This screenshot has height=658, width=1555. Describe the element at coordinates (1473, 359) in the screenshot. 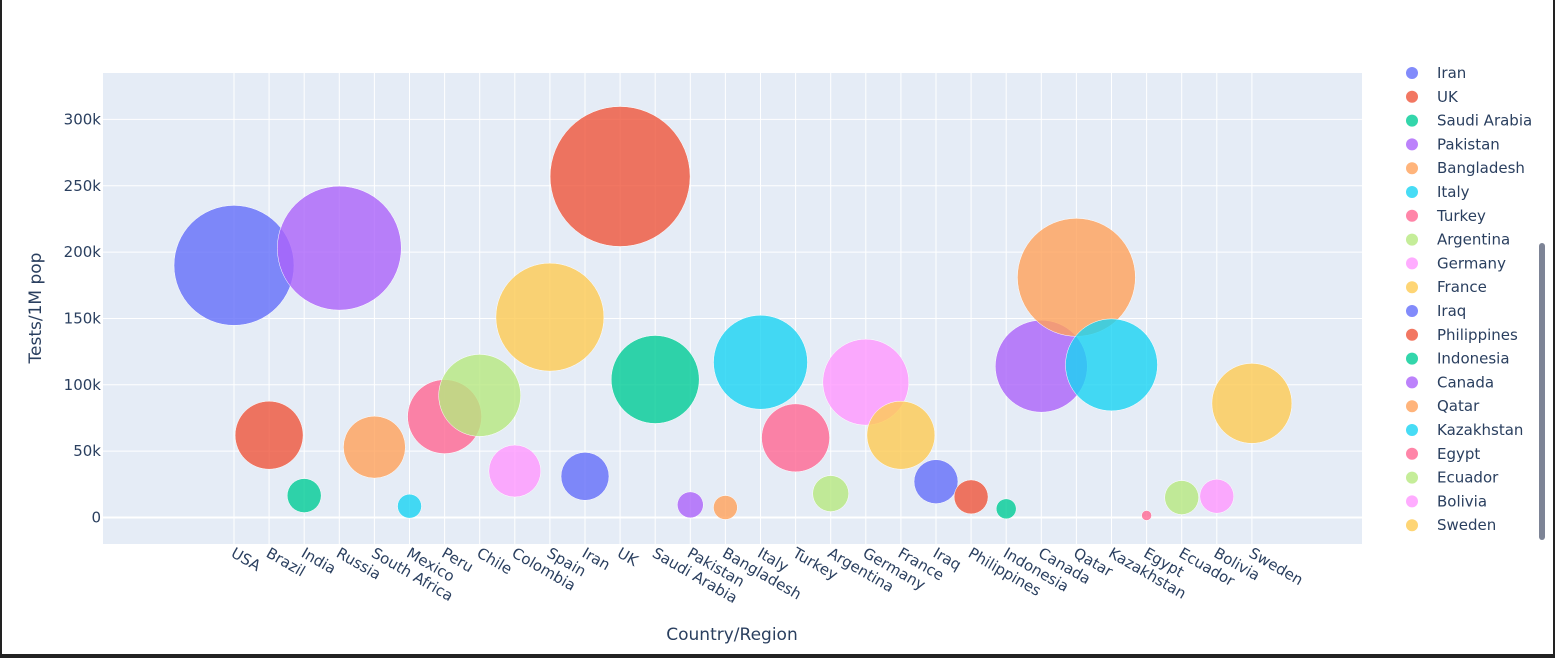

I see `legend-label: Indonesia` at that location.